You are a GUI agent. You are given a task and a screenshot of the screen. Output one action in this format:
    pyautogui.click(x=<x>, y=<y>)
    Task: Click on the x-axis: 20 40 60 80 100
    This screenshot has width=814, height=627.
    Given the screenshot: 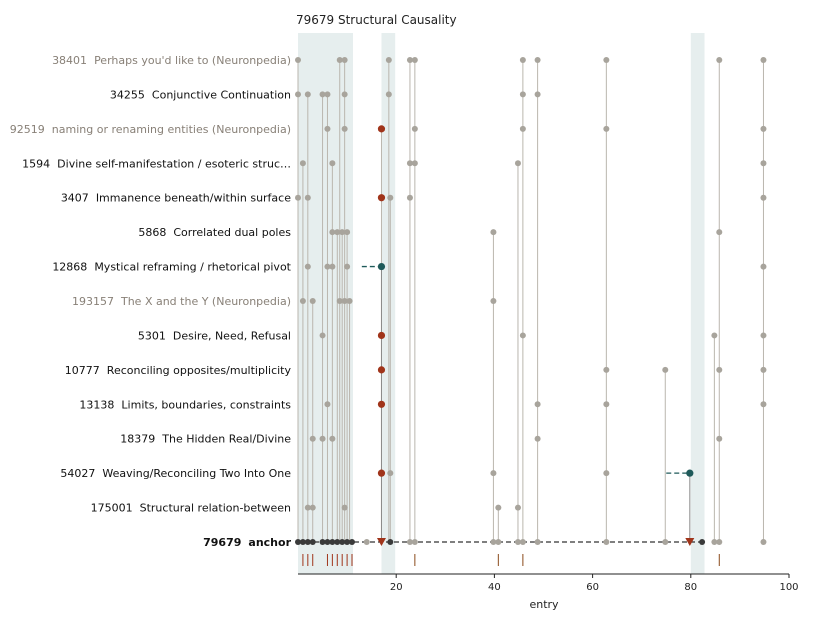 What is the action you would take?
    pyautogui.click(x=548, y=583)
    